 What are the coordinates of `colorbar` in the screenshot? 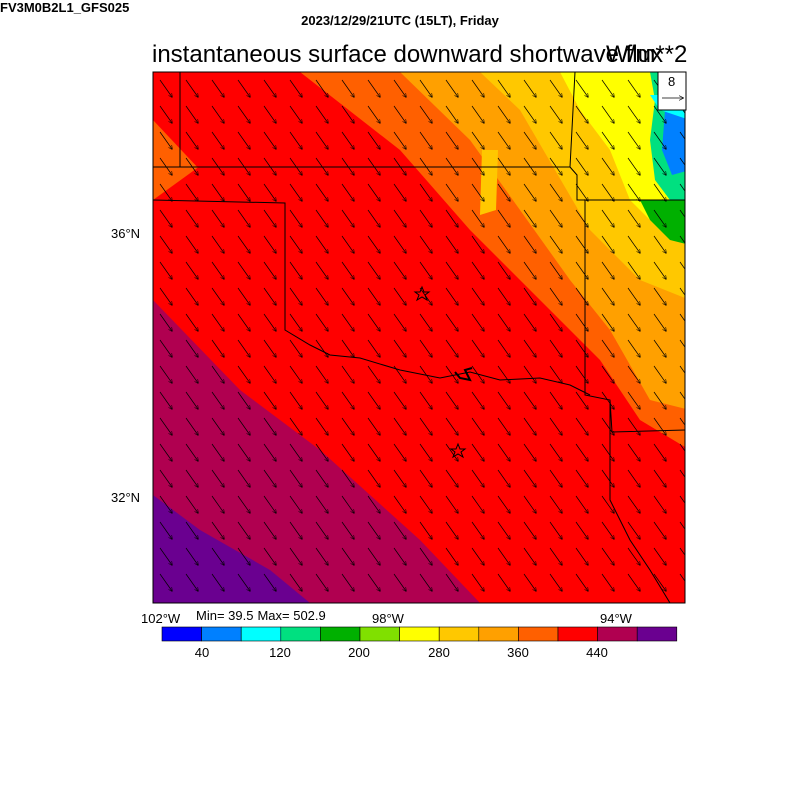 It's located at (419, 634).